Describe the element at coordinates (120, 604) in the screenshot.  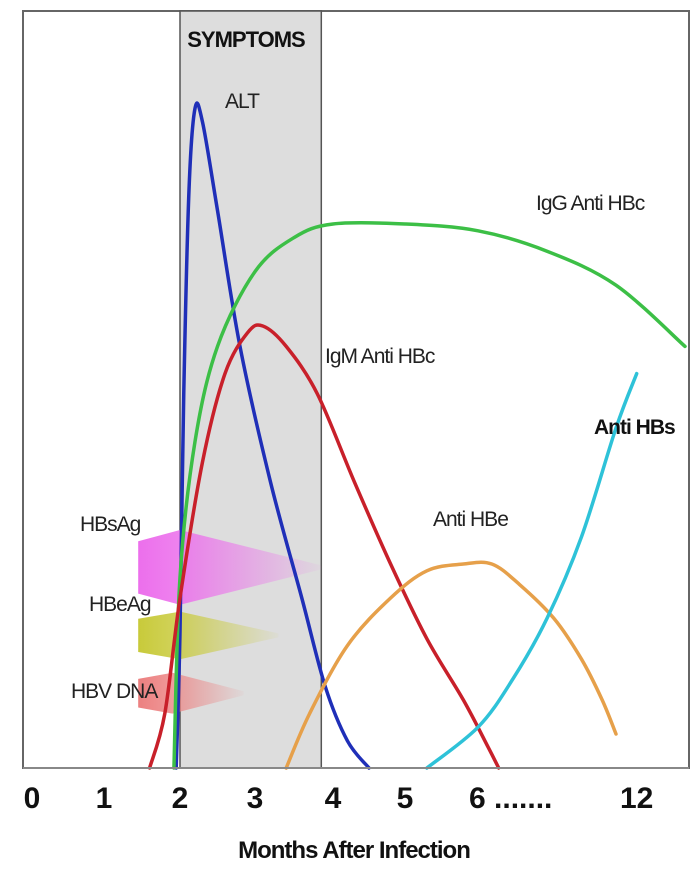
I see `antigen-label-hbeag: HBeAg` at that location.